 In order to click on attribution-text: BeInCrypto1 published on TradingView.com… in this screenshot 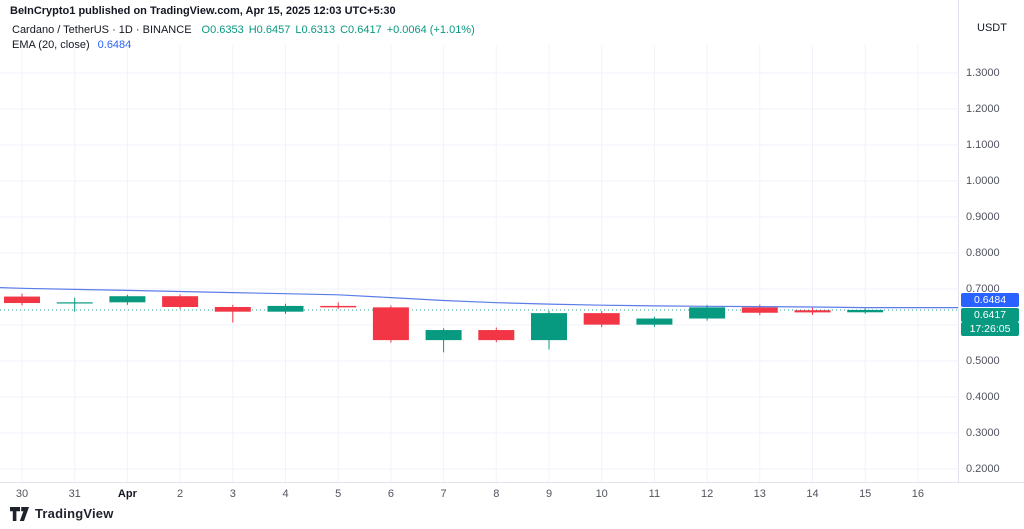, I will do `click(203, 11)`.